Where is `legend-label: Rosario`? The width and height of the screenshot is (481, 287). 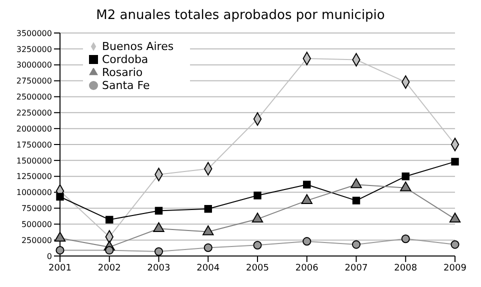 legend-label: Rosario is located at coordinates (122, 72).